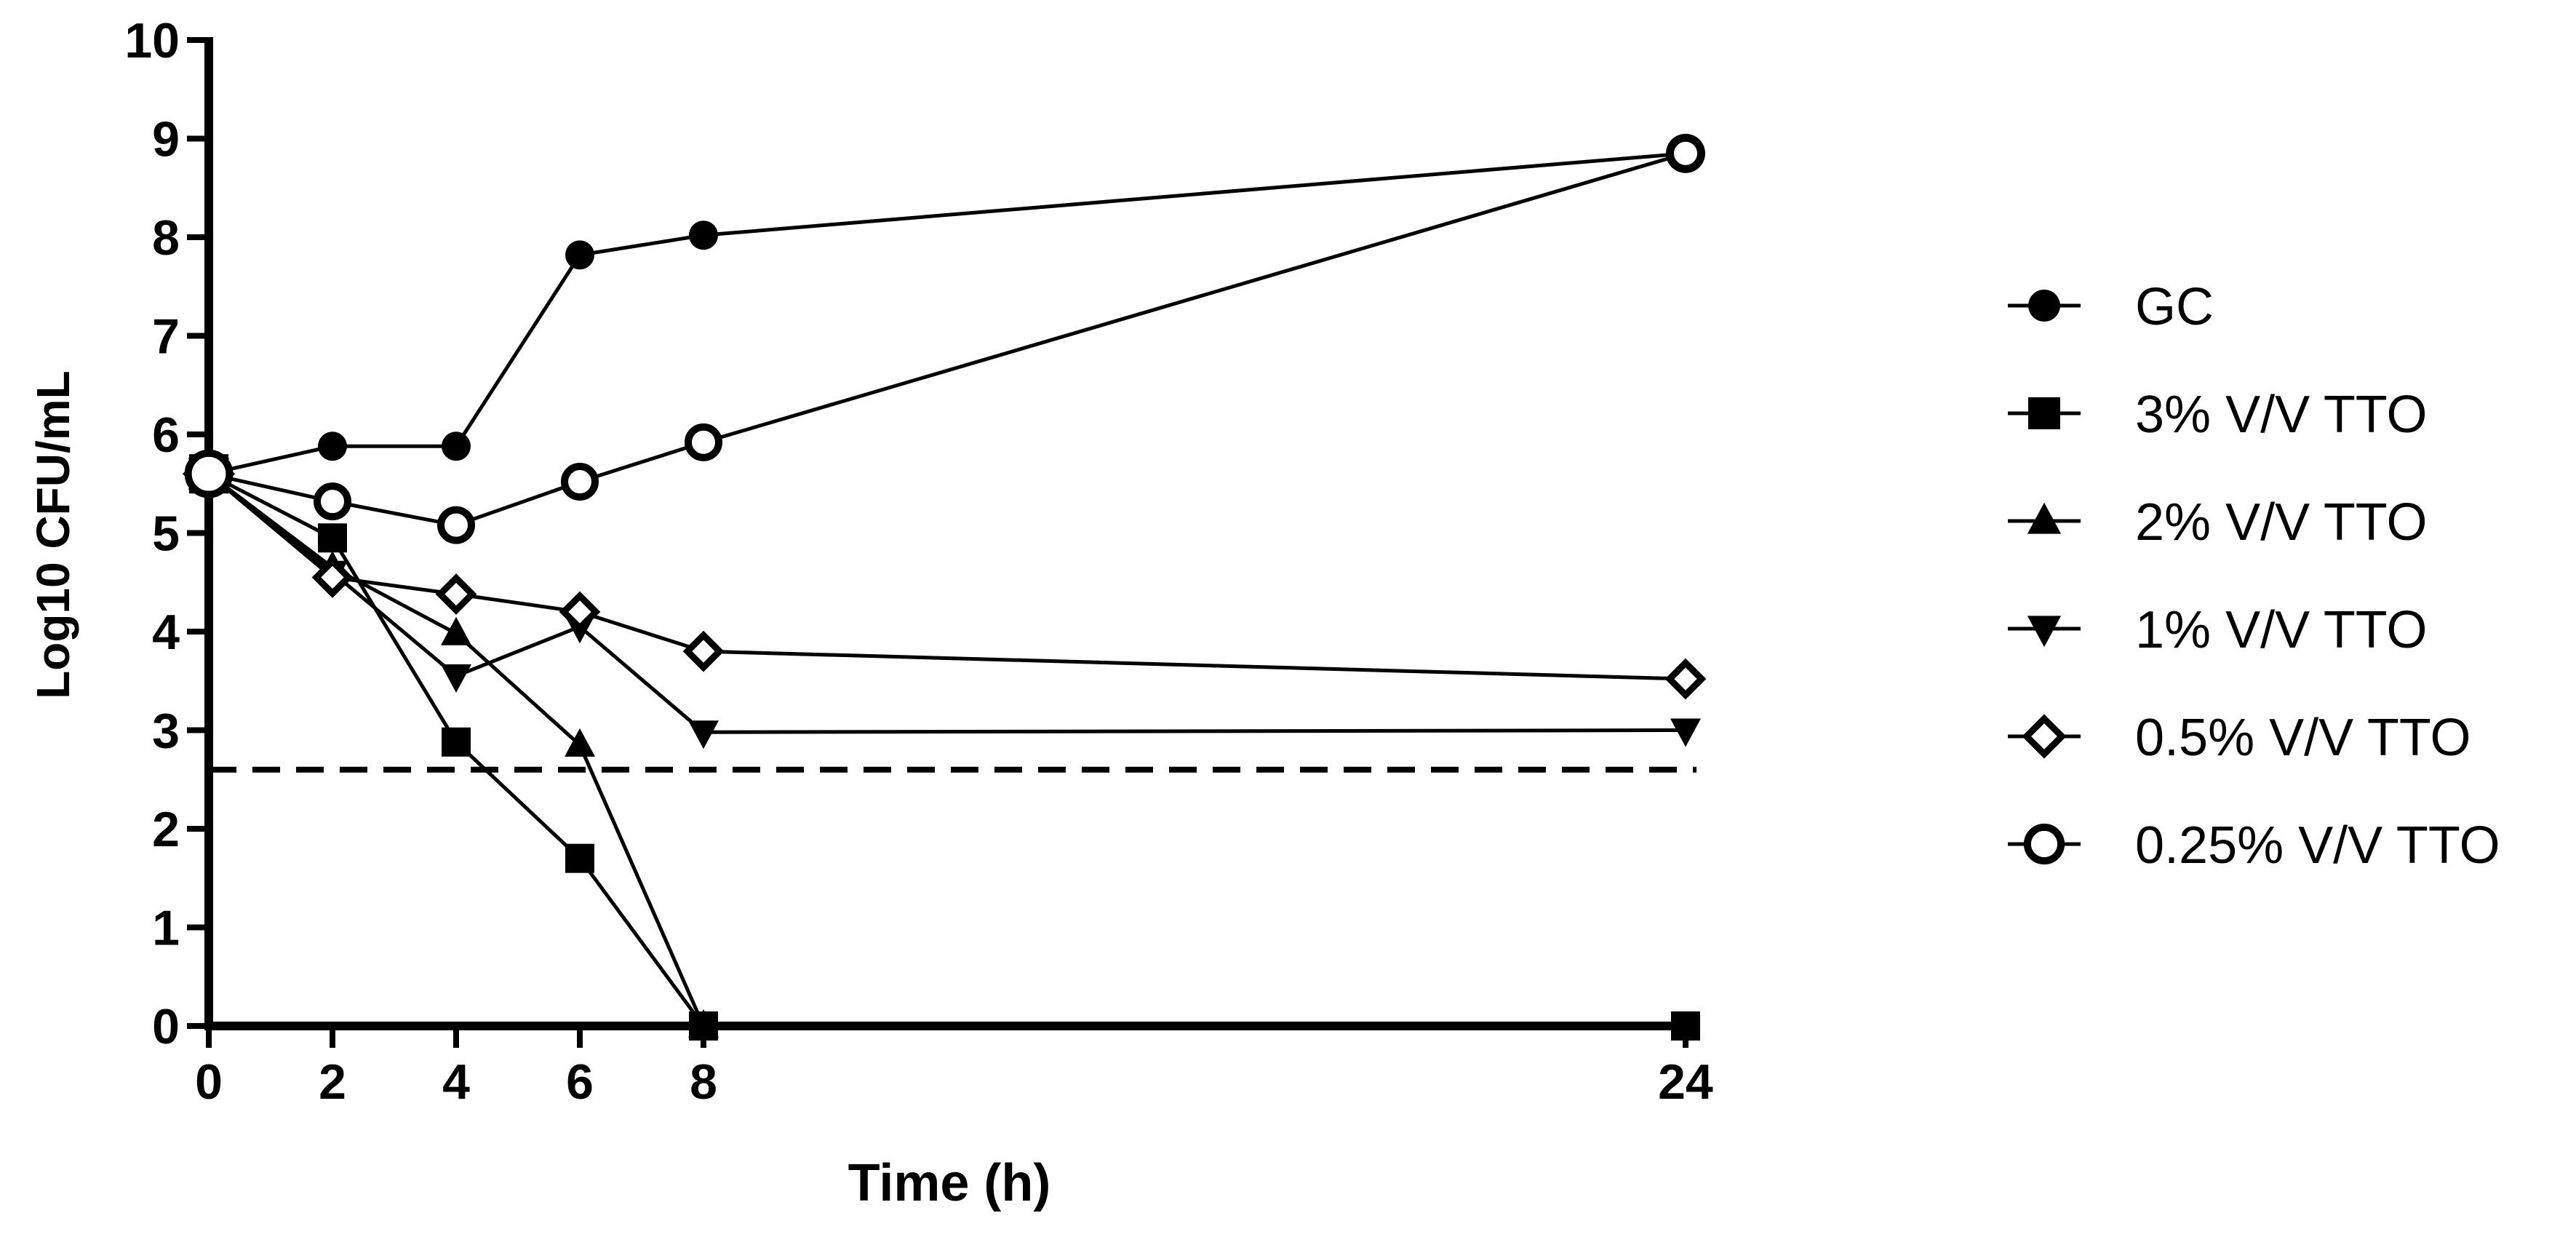  Describe the element at coordinates (166, 1026) in the screenshot. I see `y-tick-label: 0` at that location.